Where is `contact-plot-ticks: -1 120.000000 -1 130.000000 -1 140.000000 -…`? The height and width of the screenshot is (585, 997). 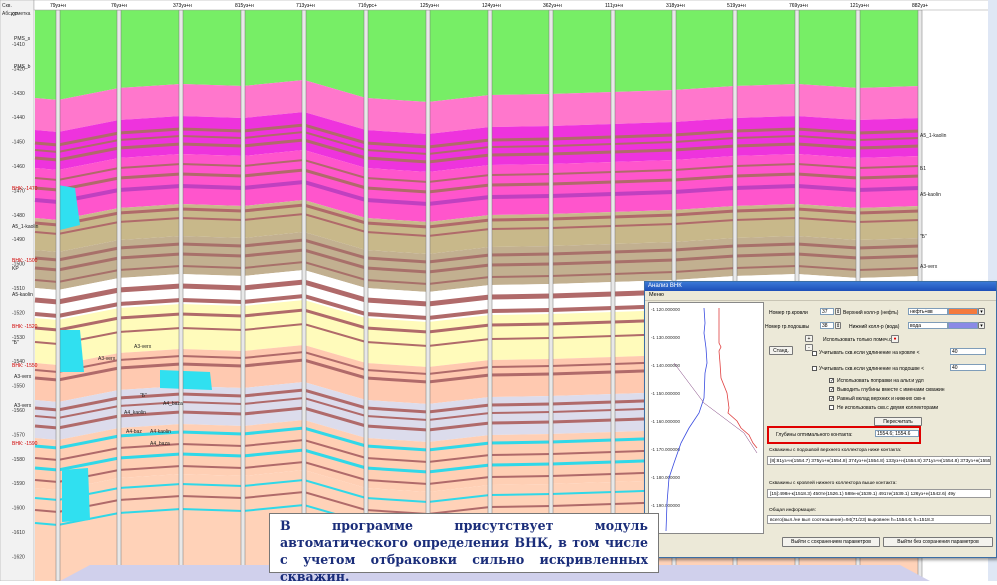 contact-plot-ticks: -1 120.000000 -1 130.000000 -1 140.000000 -… is located at coordinates (666, 407).